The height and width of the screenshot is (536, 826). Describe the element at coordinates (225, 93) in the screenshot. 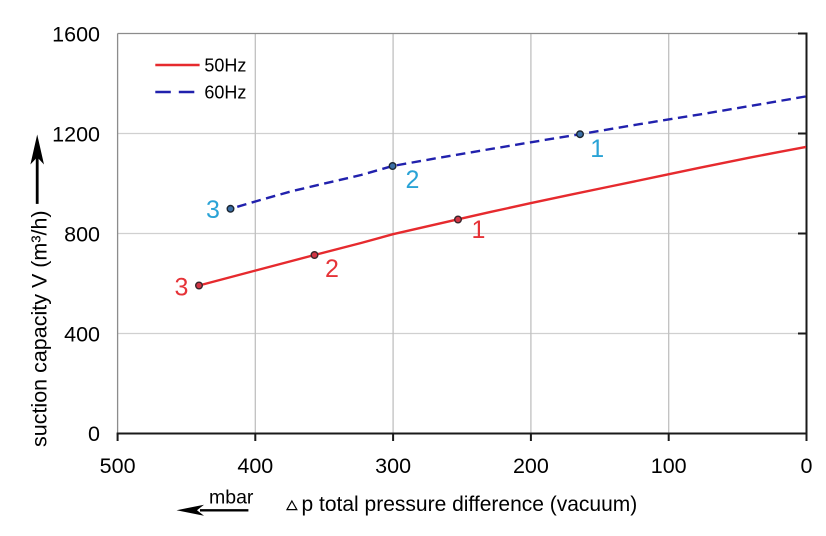

I see `svg-text: 60Hz` at that location.